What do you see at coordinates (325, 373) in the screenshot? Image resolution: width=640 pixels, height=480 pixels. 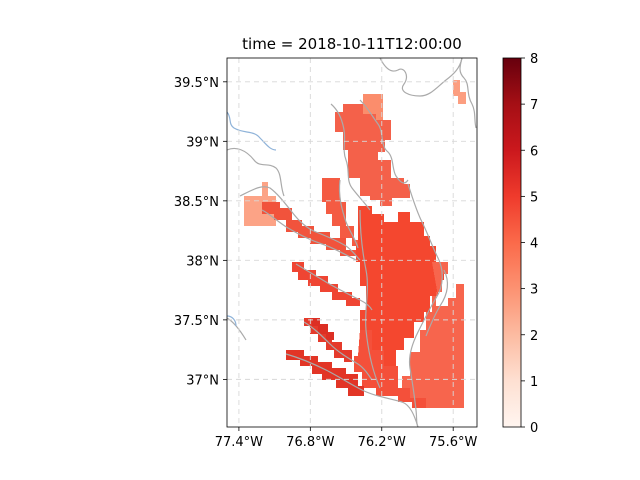 I see `james-cells` at bounding box center [325, 373].